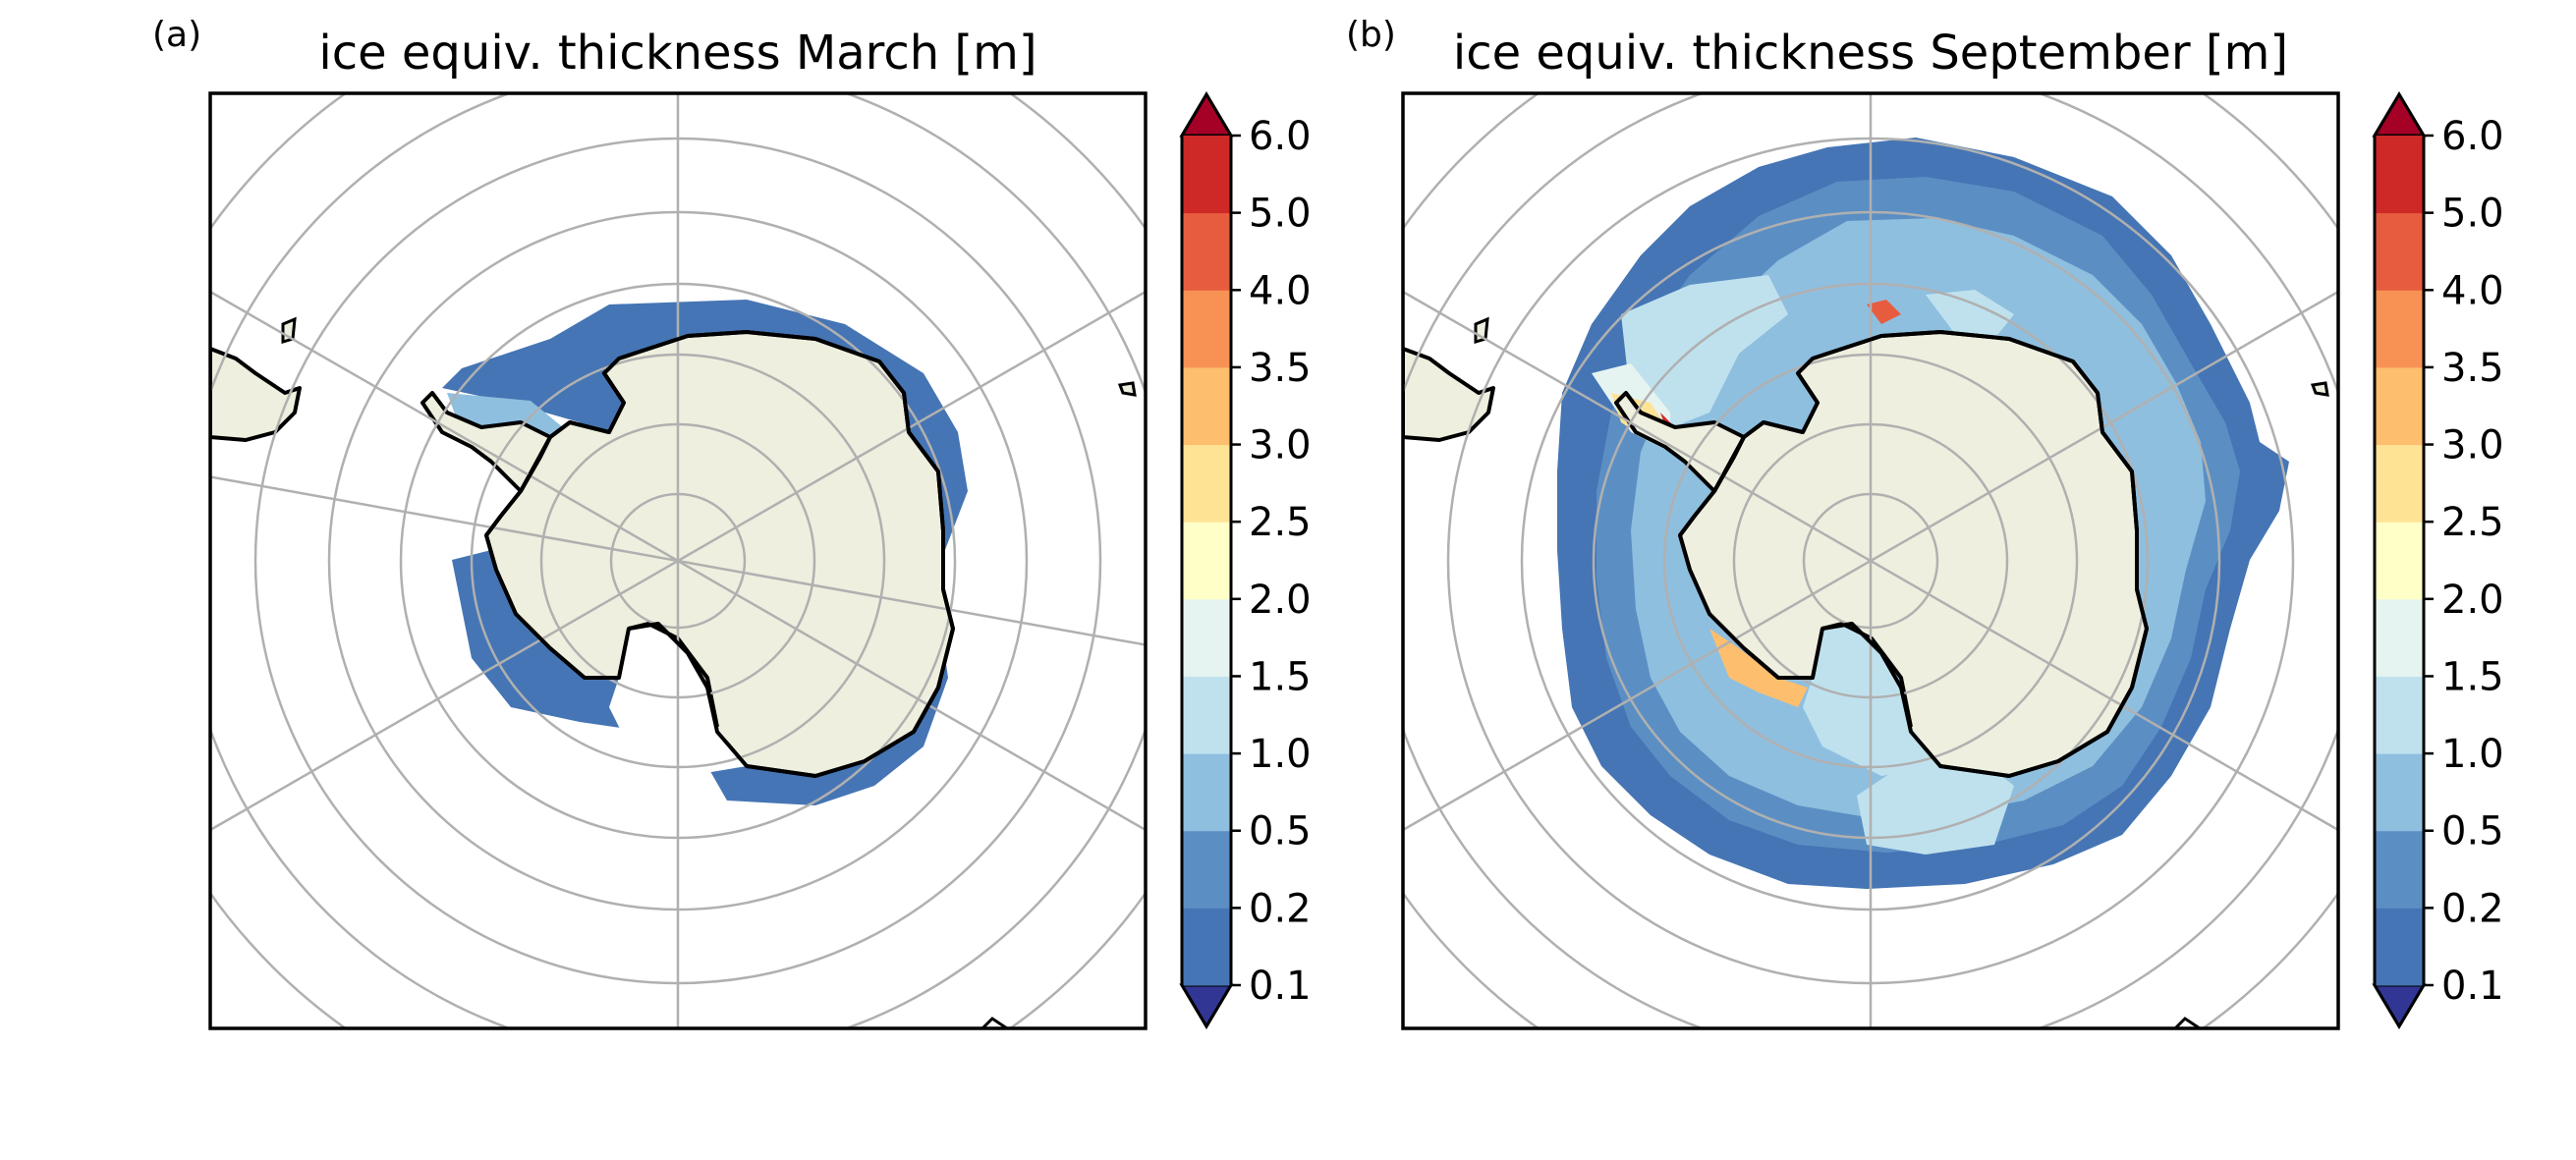 The width and height of the screenshot is (2576, 1160). What do you see at coordinates (2399, 1006) in the screenshot?
I see `colorbar-b-under-extend` at bounding box center [2399, 1006].